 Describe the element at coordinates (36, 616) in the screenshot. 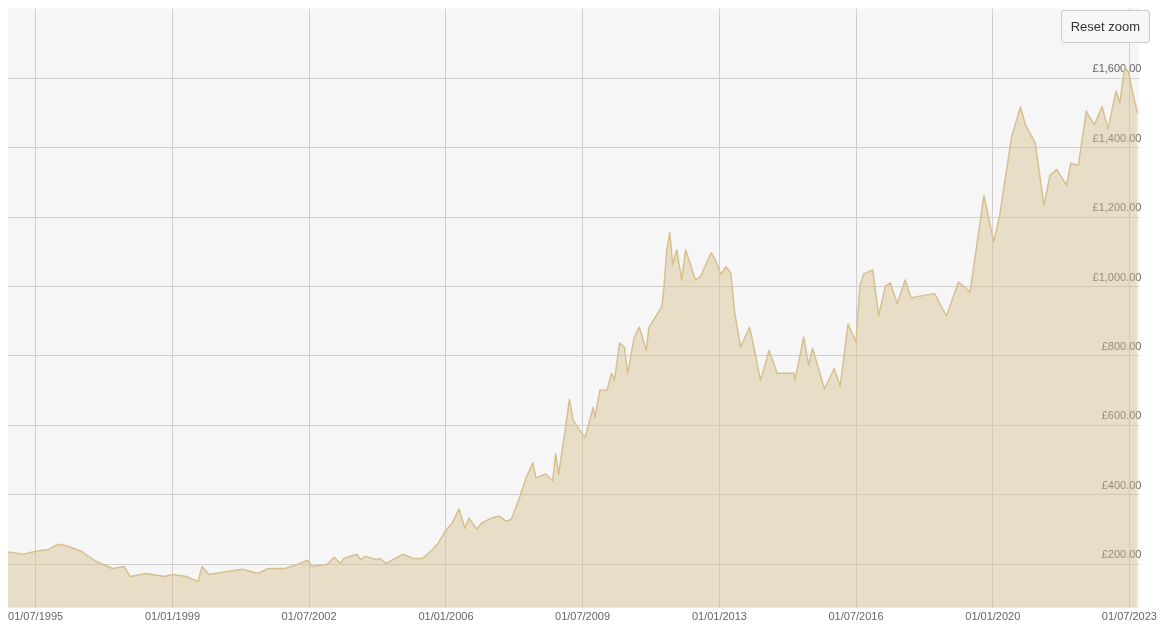

I see `x-tick-label: 01/07/1995` at that location.